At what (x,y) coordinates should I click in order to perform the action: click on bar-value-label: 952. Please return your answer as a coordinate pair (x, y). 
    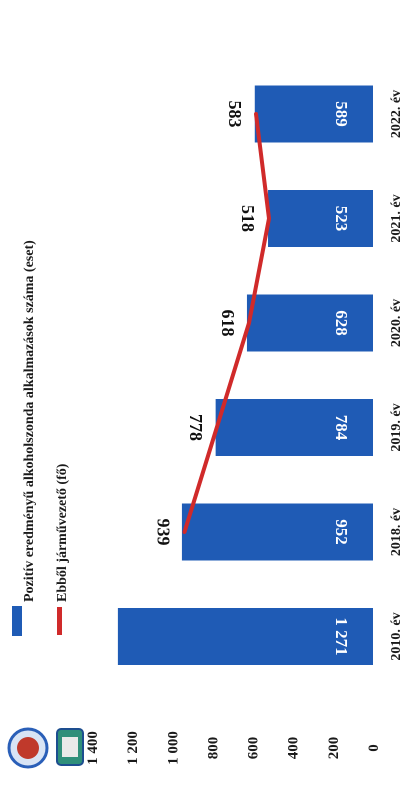
    Looking at the image, I should click on (341, 532).